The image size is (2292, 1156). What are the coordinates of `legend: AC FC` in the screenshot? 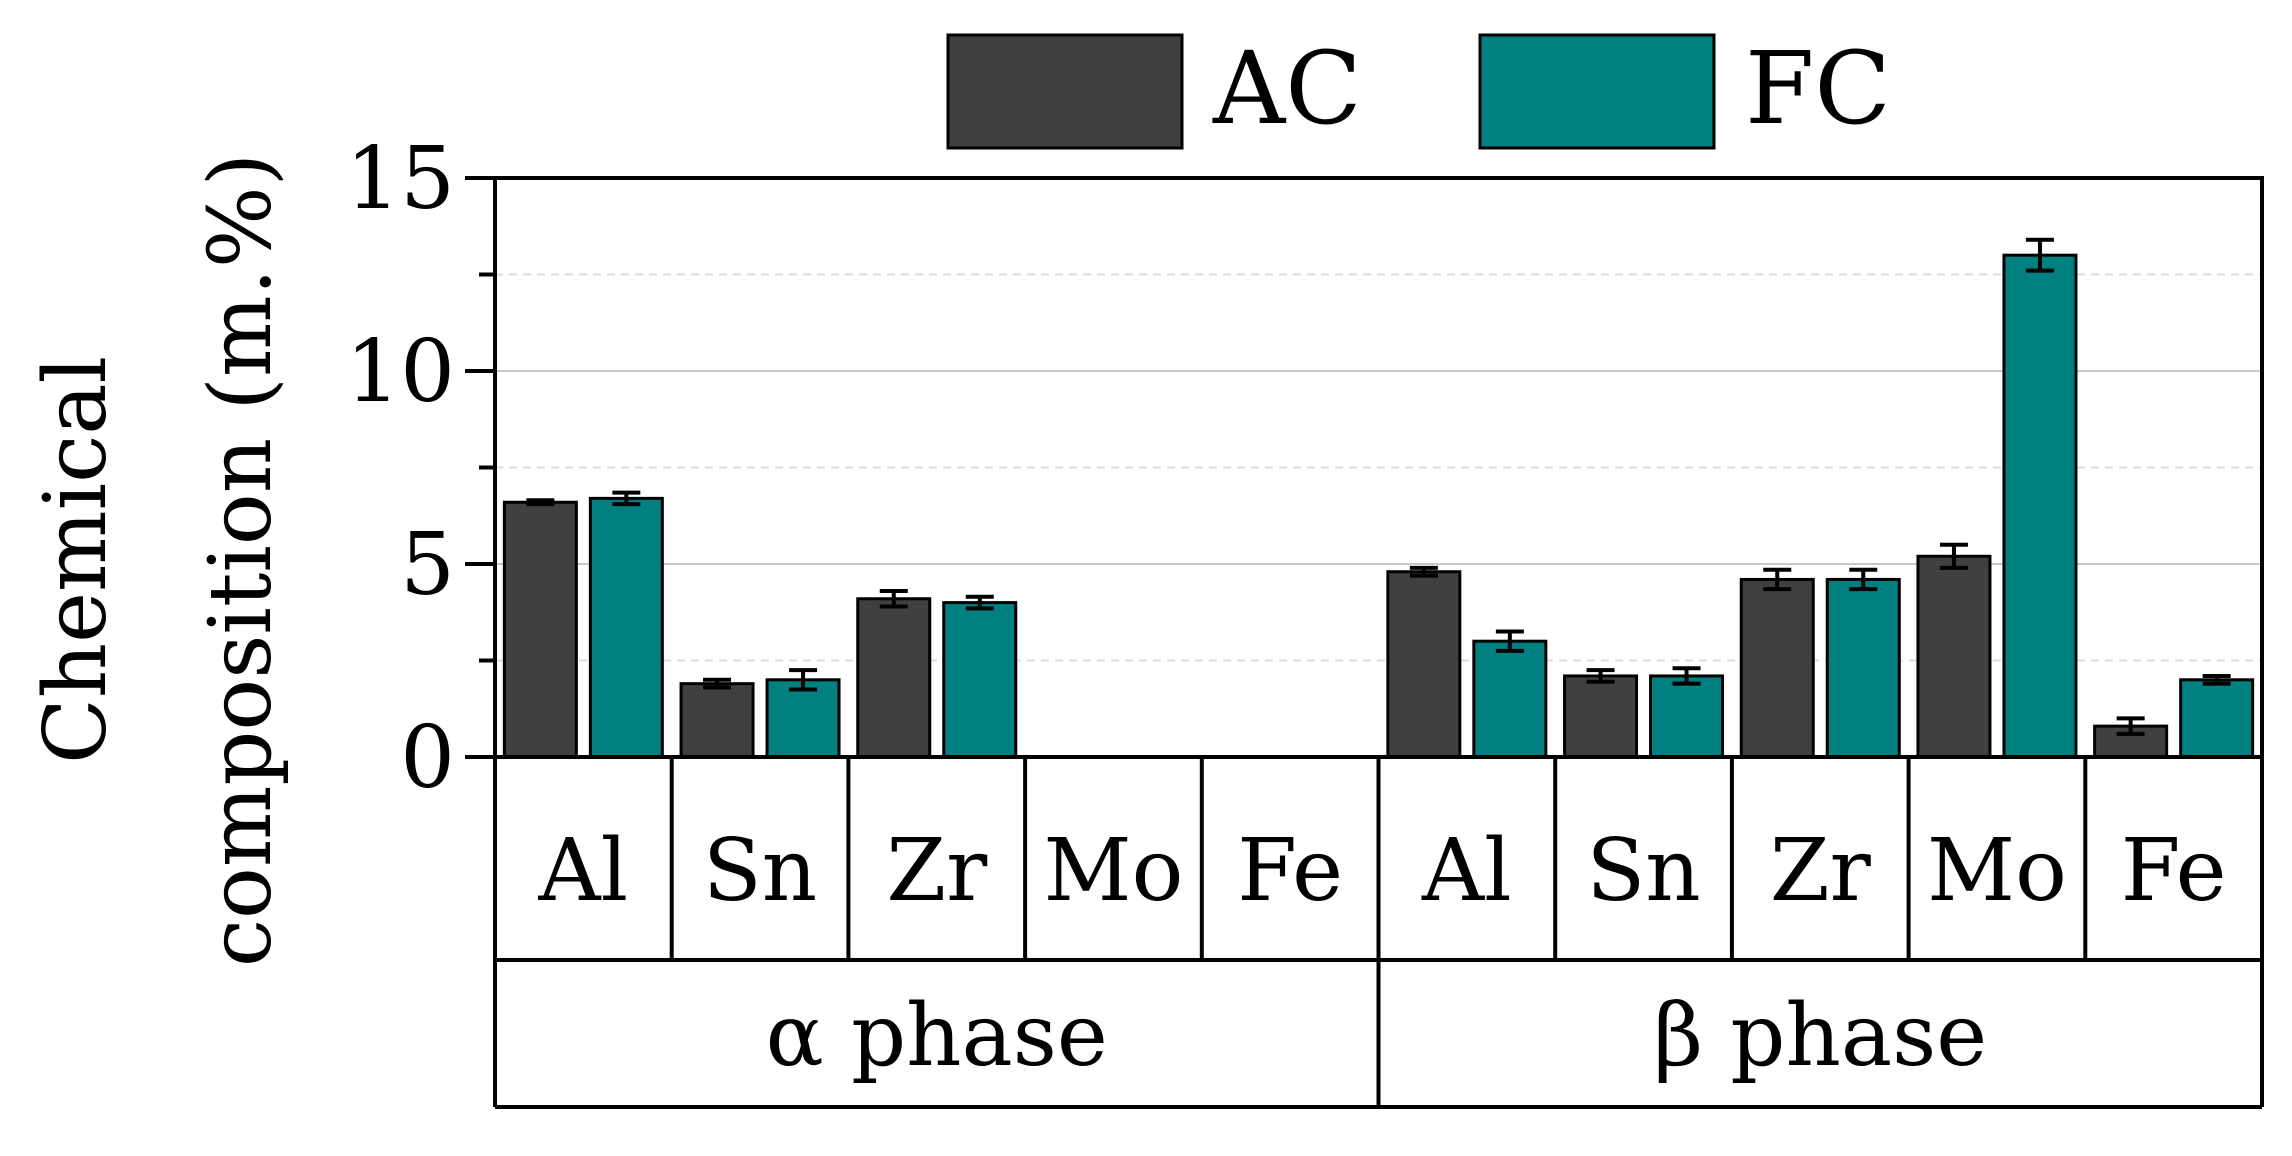 It's located at (1418, 90).